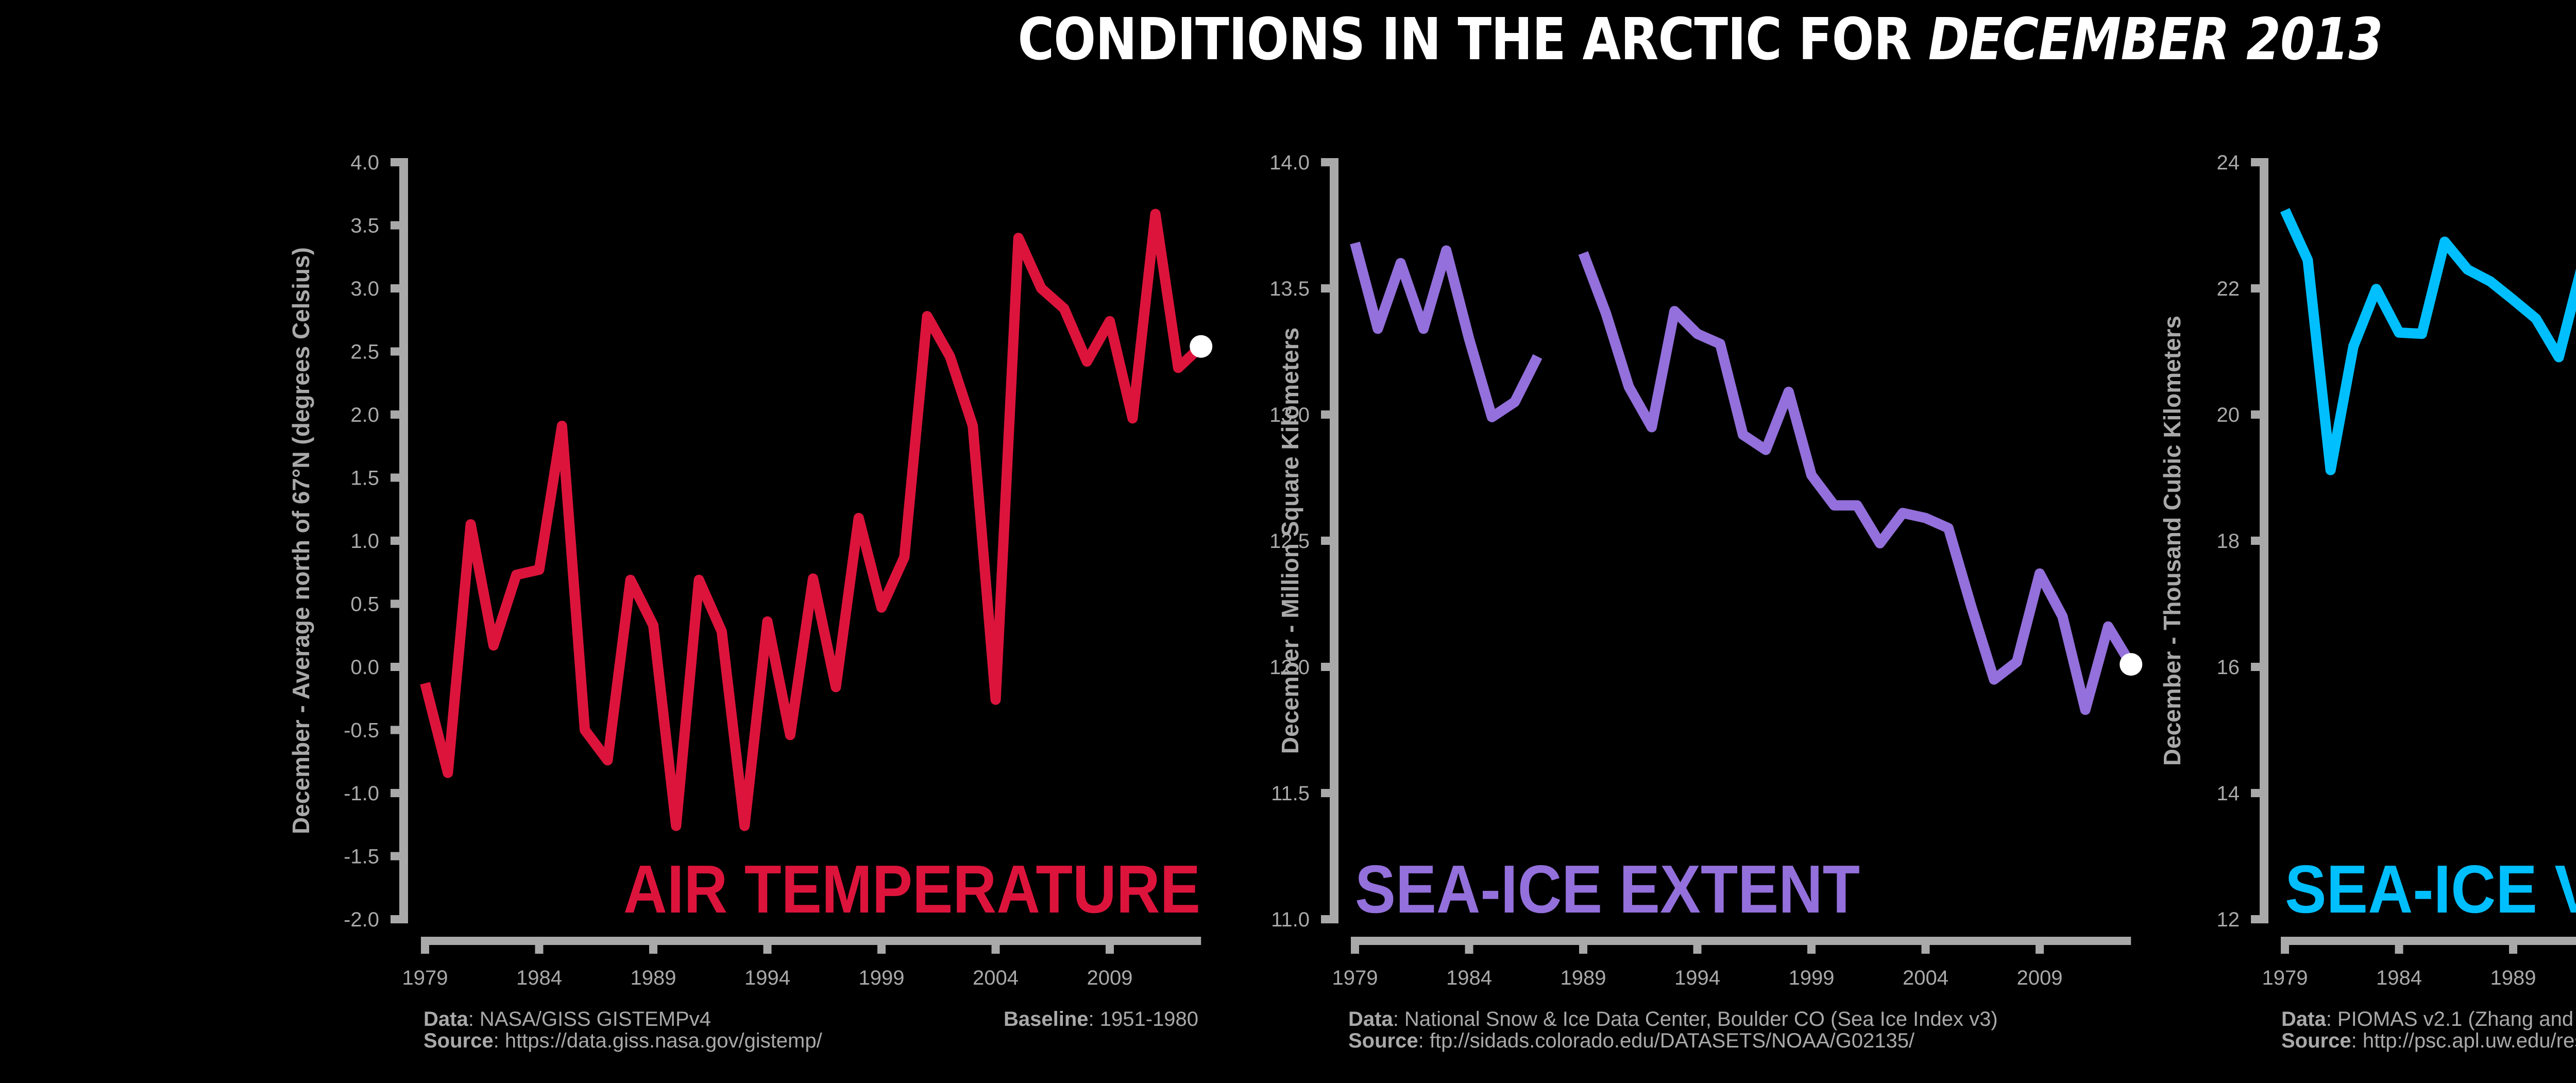  Describe the element at coordinates (1289, 162) in the screenshot. I see `y-tick-label: 14.0` at that location.